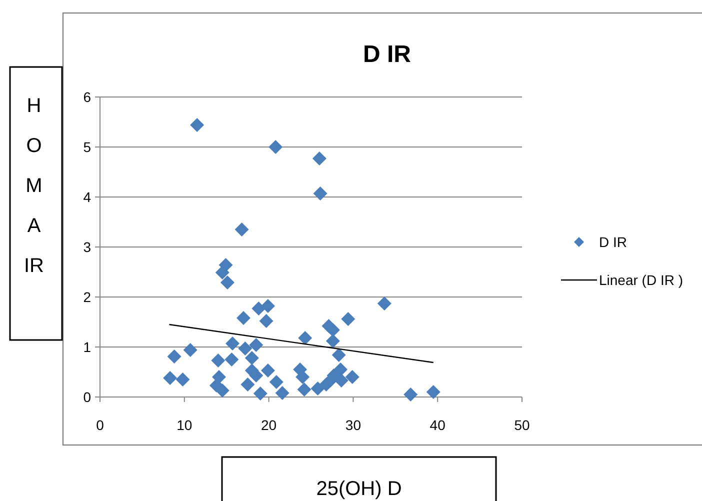  I want to click on x-tick-label: 0, so click(100, 425).